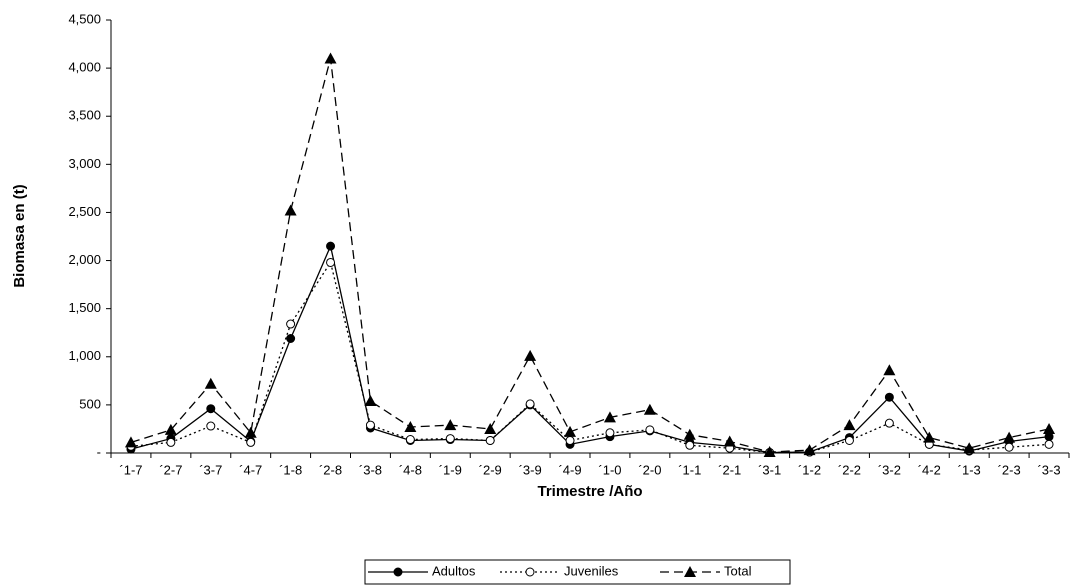 The image size is (1082, 587). I want to click on x-tick-label: ´1-2, so click(809, 469).